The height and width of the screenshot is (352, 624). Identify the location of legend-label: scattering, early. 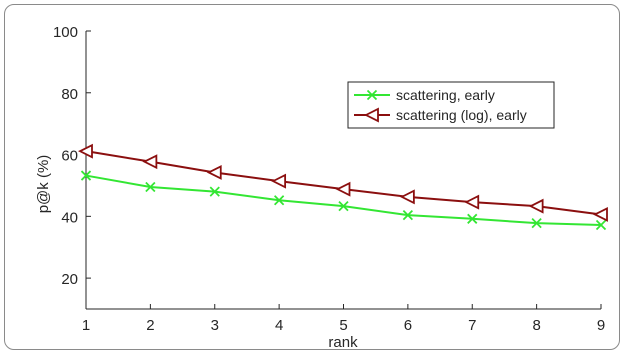
(445, 95).